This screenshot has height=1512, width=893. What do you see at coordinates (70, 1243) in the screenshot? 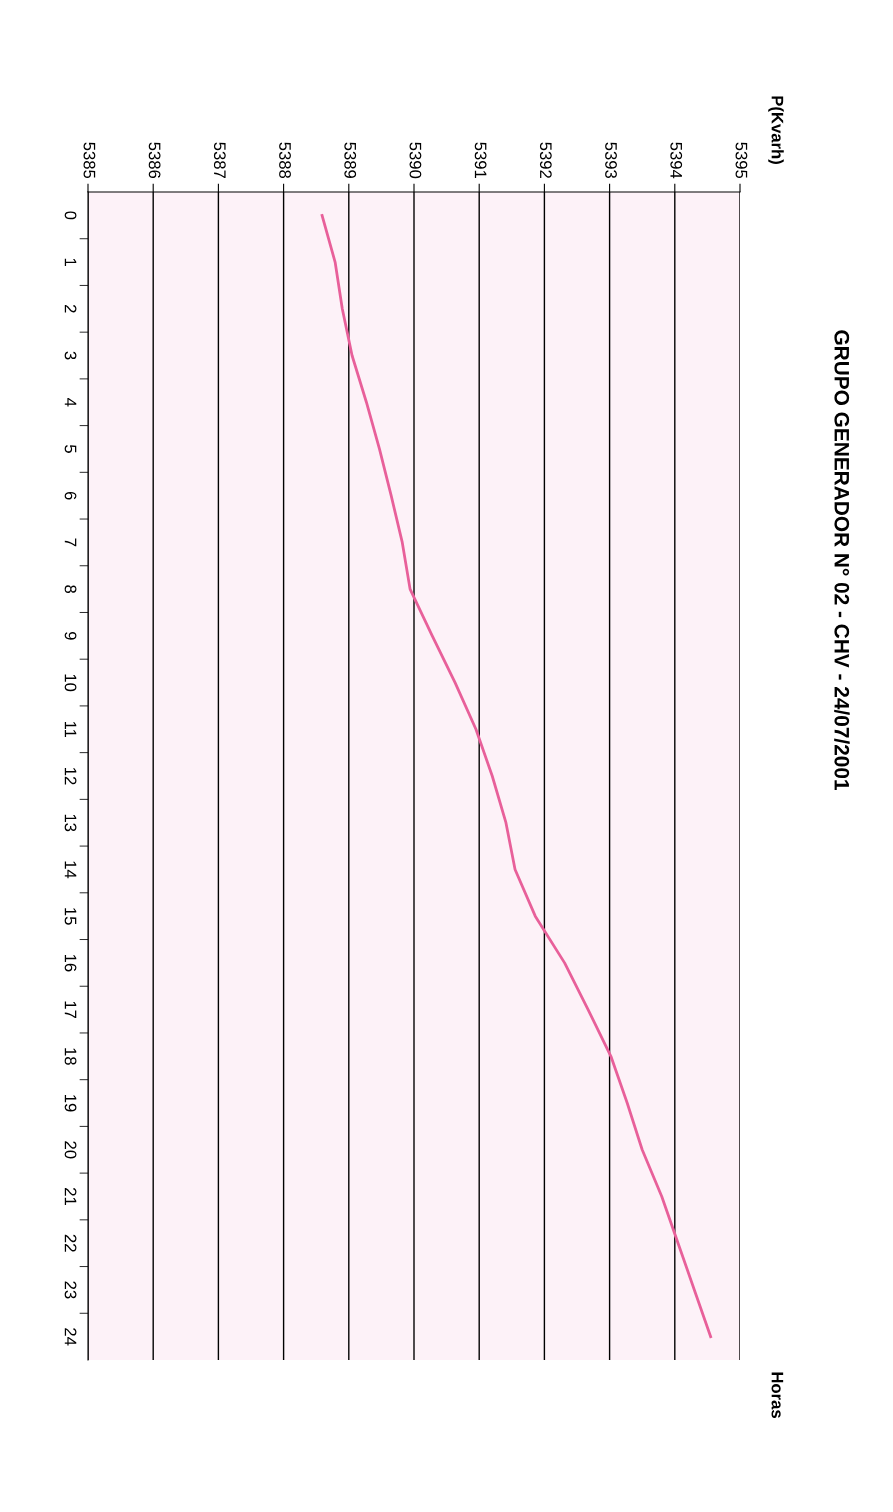
I see `y-tick-label: 22` at bounding box center [70, 1243].